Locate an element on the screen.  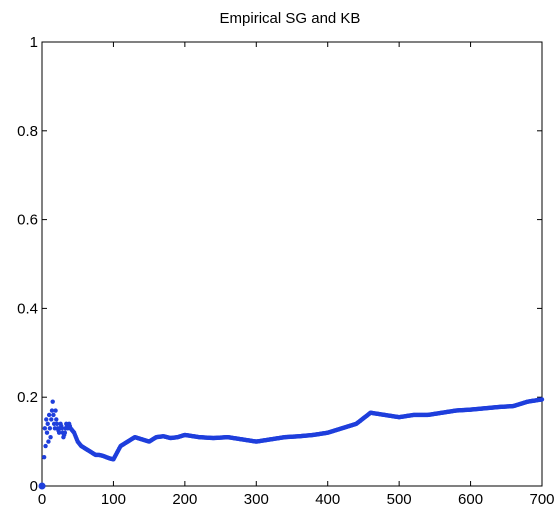
y-tick-label: 1 is located at coordinates (34, 42).